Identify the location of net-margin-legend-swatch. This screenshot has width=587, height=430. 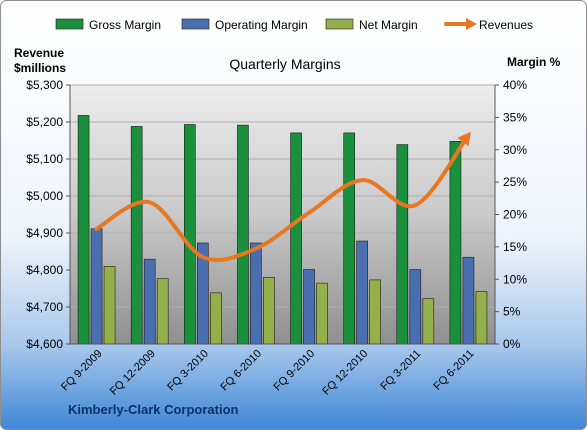
(339, 24).